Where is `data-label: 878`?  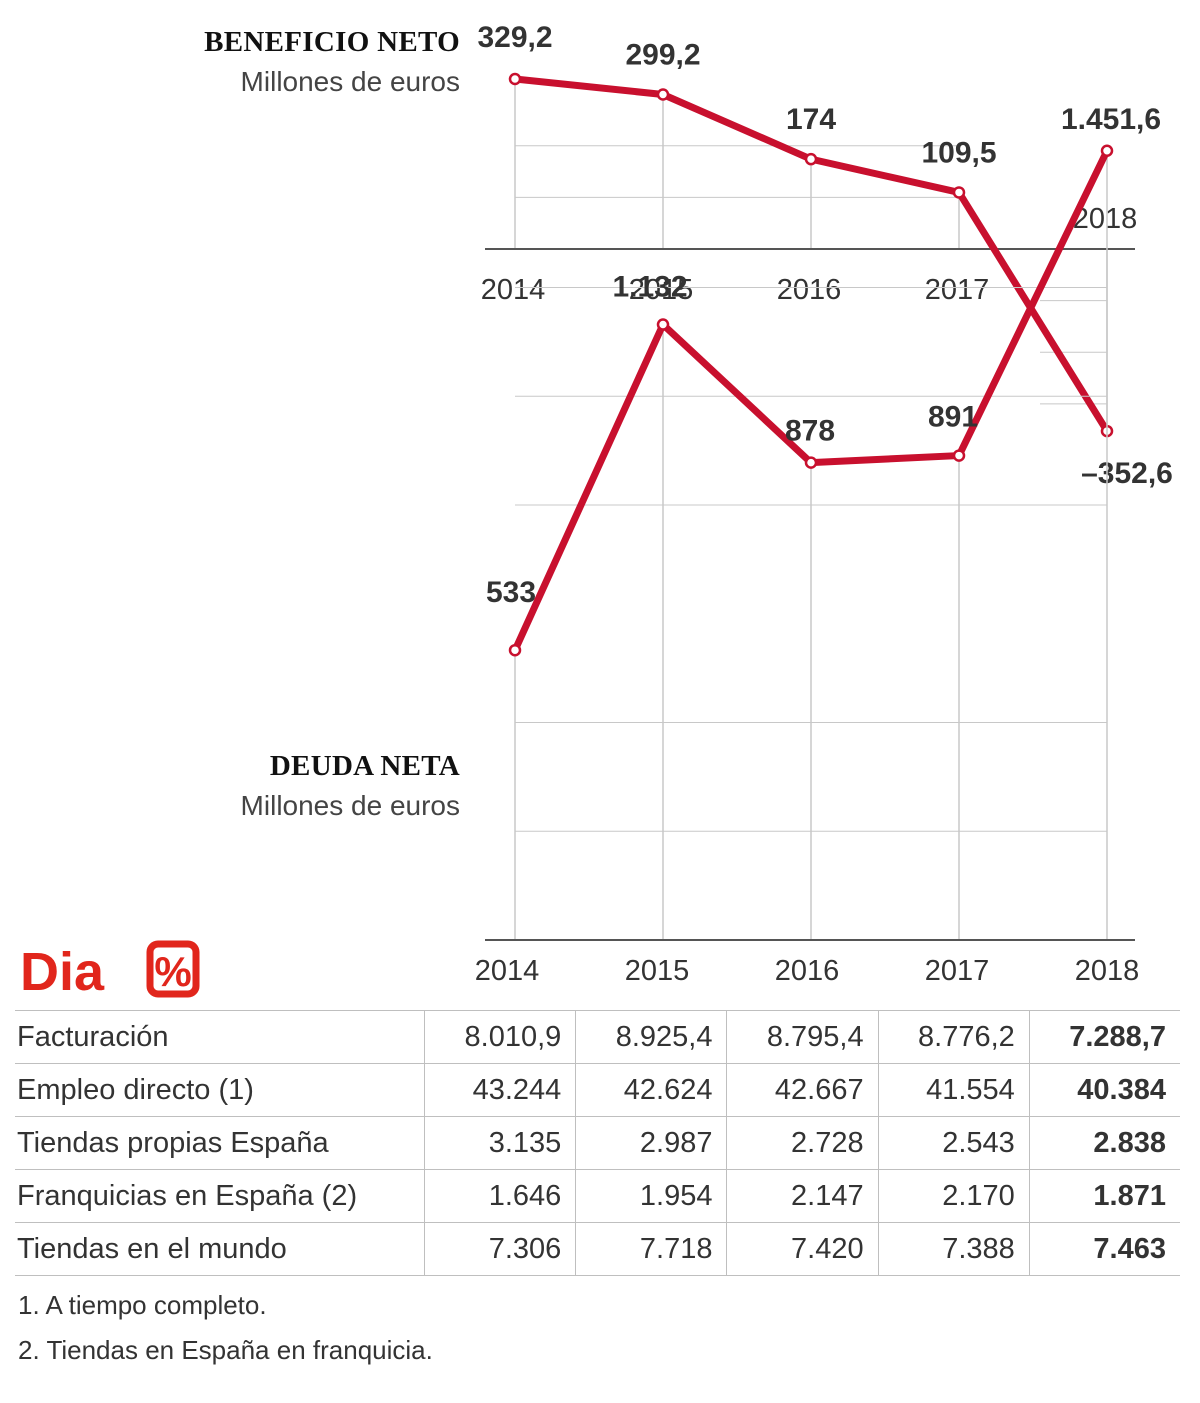
data-label: 878 is located at coordinates (810, 431).